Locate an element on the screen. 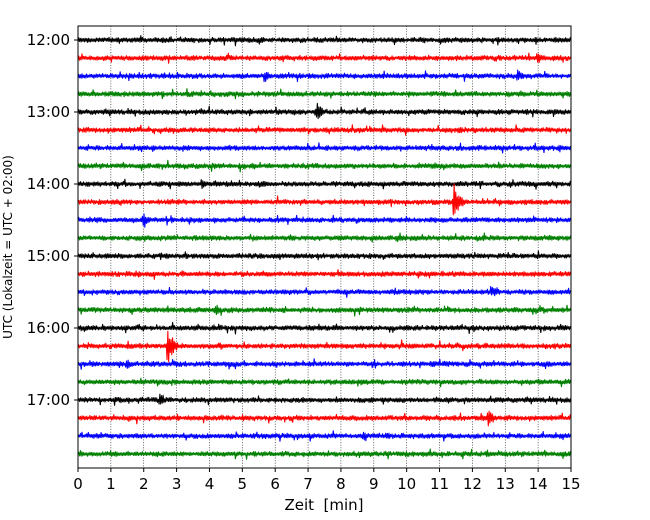 Image resolution: width=650 pixels, height=520 pixels. x-axis-label: Zeit [min] is located at coordinates (323, 505).